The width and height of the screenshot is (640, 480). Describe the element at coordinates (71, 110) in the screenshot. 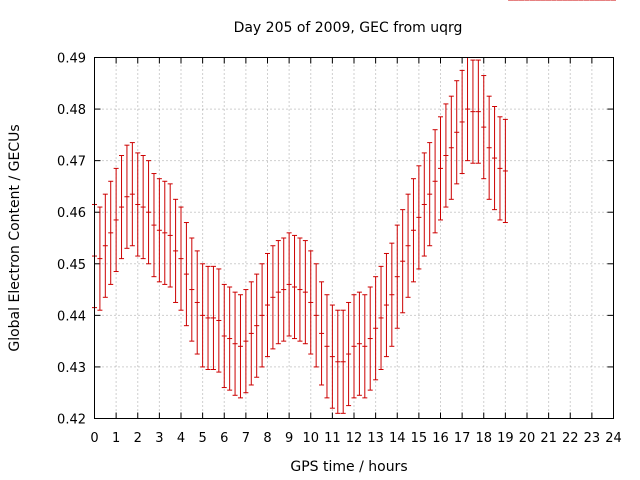

I see `y-tick-label: 0.48` at that location.